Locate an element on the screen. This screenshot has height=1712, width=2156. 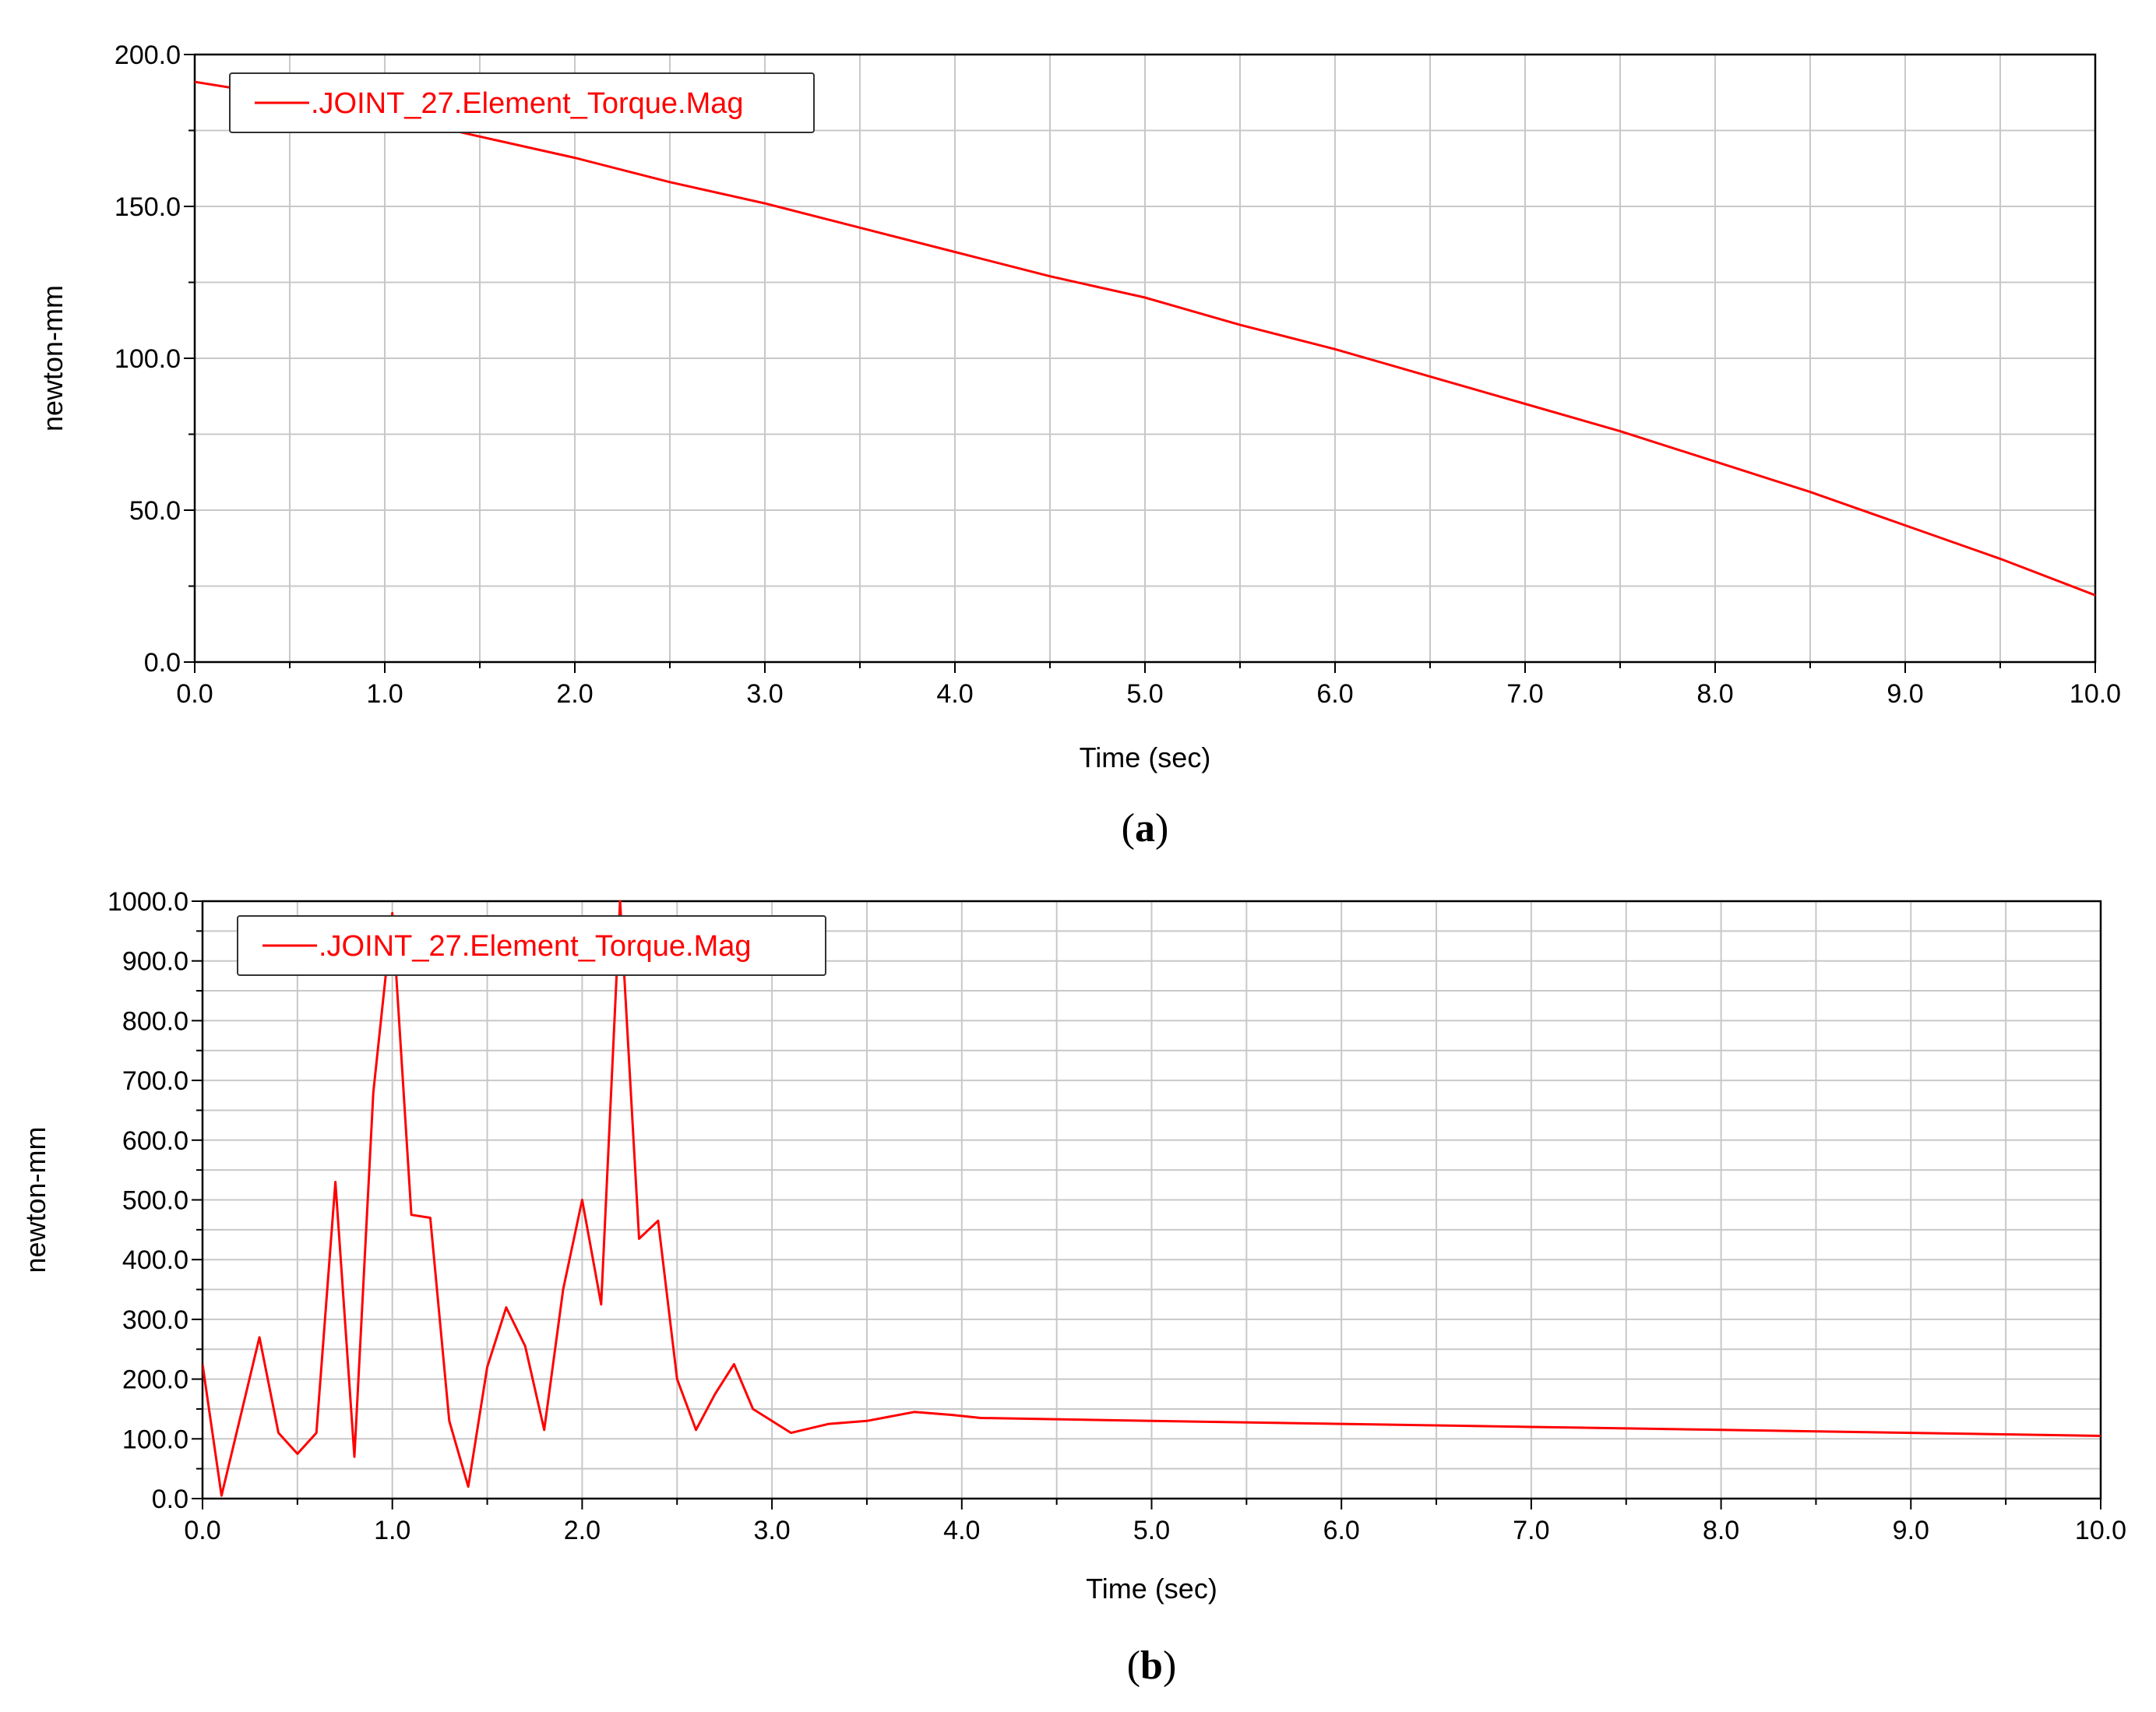
y-tick-label: 400.0 is located at coordinates (155, 1260).